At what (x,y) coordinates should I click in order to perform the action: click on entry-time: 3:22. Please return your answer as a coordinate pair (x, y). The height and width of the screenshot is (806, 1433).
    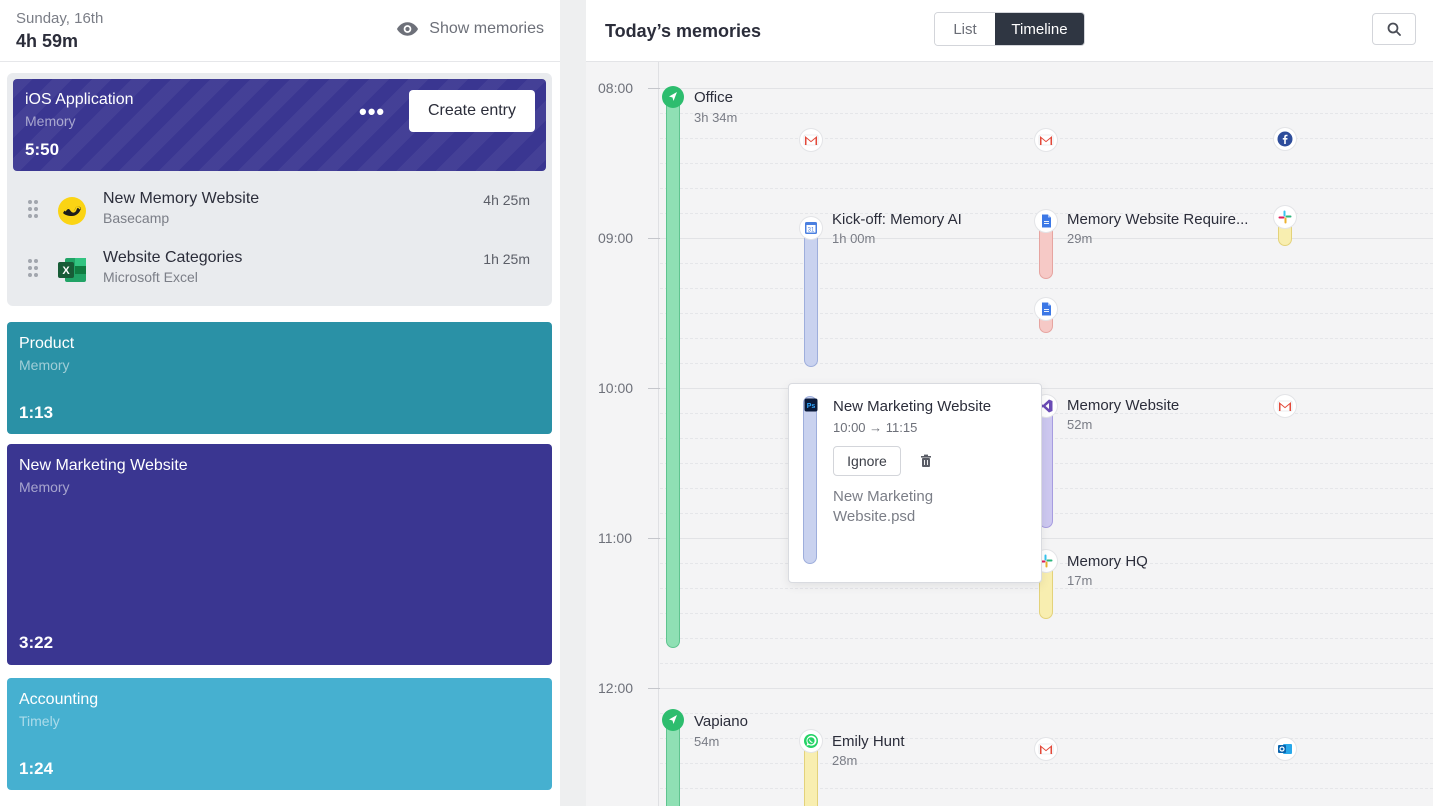
    Looking at the image, I should click on (36, 642).